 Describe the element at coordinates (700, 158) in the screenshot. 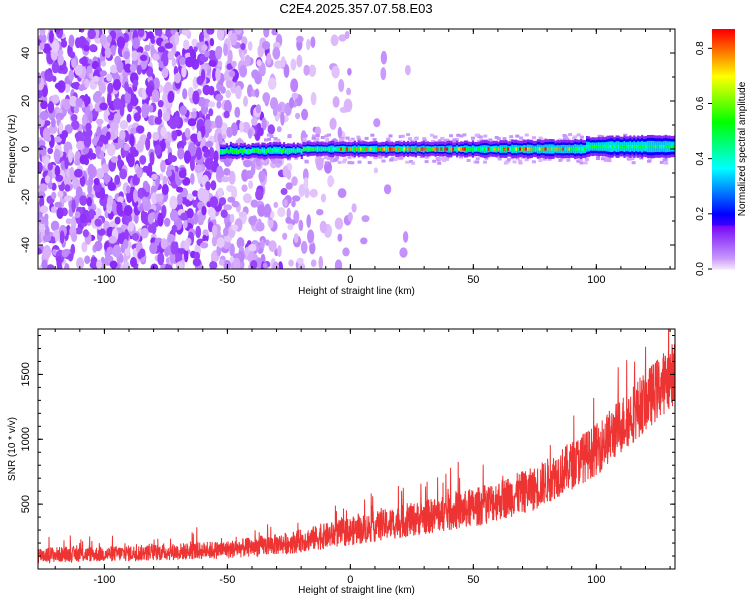

I see `colorbar-tick-label: 0.4` at that location.